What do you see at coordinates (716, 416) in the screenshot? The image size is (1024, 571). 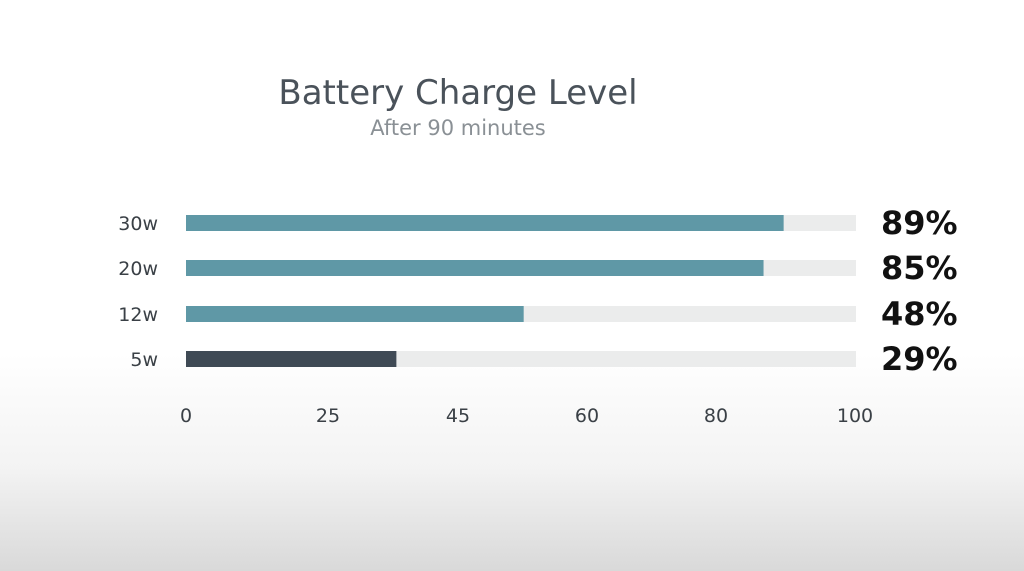 I see `x-tick-label: 80` at bounding box center [716, 416].